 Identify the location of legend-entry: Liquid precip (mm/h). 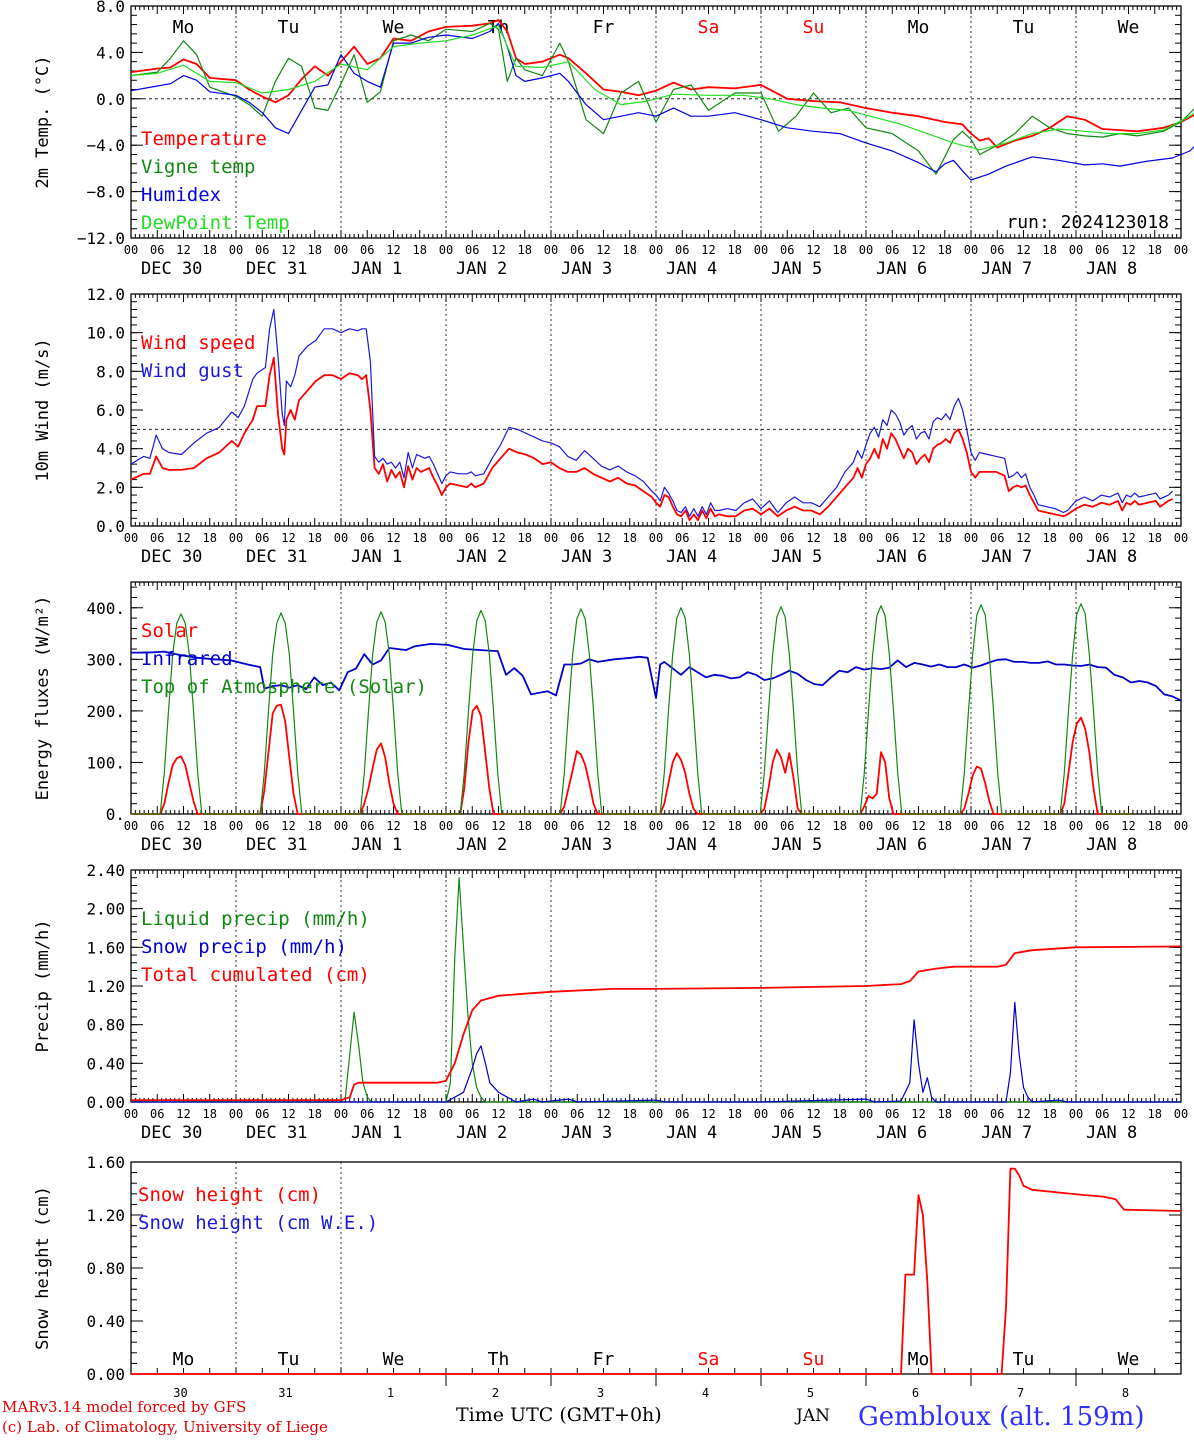
(255, 919).